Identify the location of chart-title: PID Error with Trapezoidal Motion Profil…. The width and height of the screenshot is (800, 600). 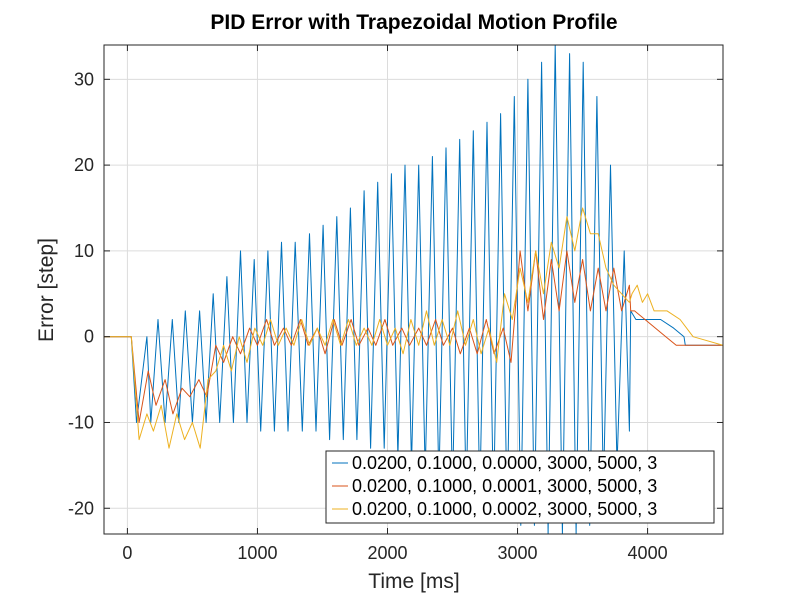
(413, 22).